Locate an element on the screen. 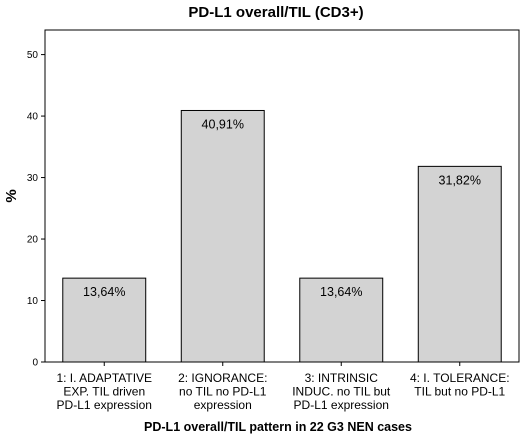 This screenshot has height=438, width=529. x-category-label: expression is located at coordinates (223, 405).